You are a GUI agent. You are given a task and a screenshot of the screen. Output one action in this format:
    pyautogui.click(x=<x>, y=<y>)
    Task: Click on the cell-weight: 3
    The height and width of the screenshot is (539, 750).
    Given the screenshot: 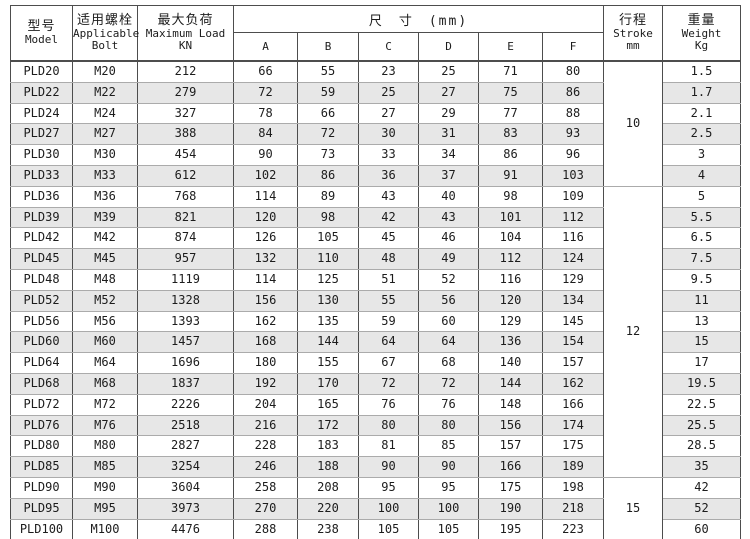 What is the action you would take?
    pyautogui.click(x=701, y=155)
    